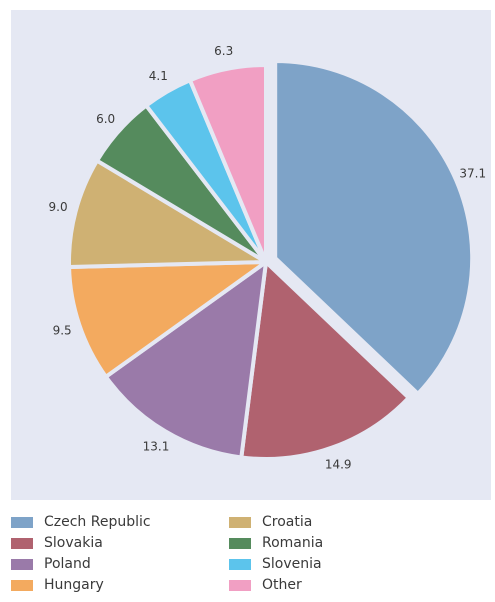 The height and width of the screenshot is (602, 495). I want to click on legend-item-hungary: Hungary, so click(57, 585).